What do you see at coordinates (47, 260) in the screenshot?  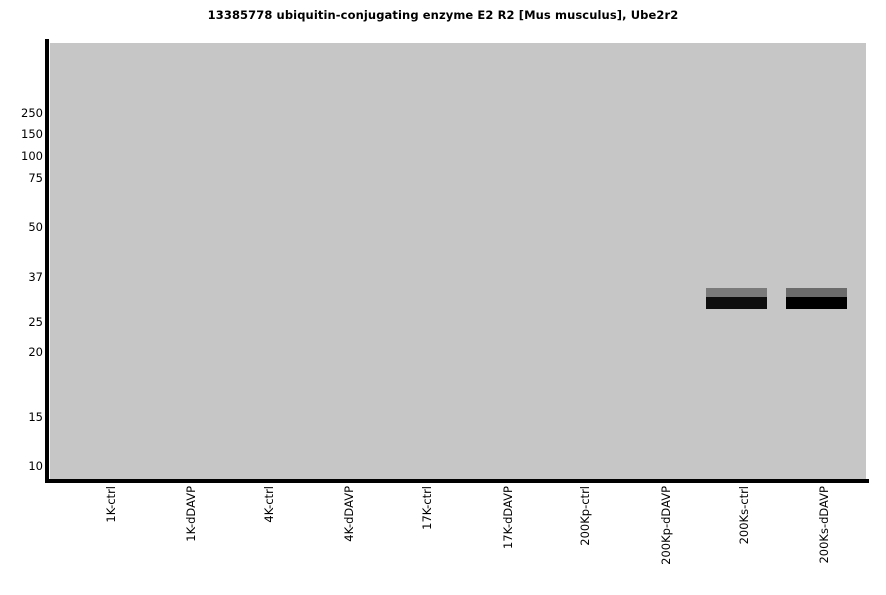 I see `y-axis-line` at bounding box center [47, 260].